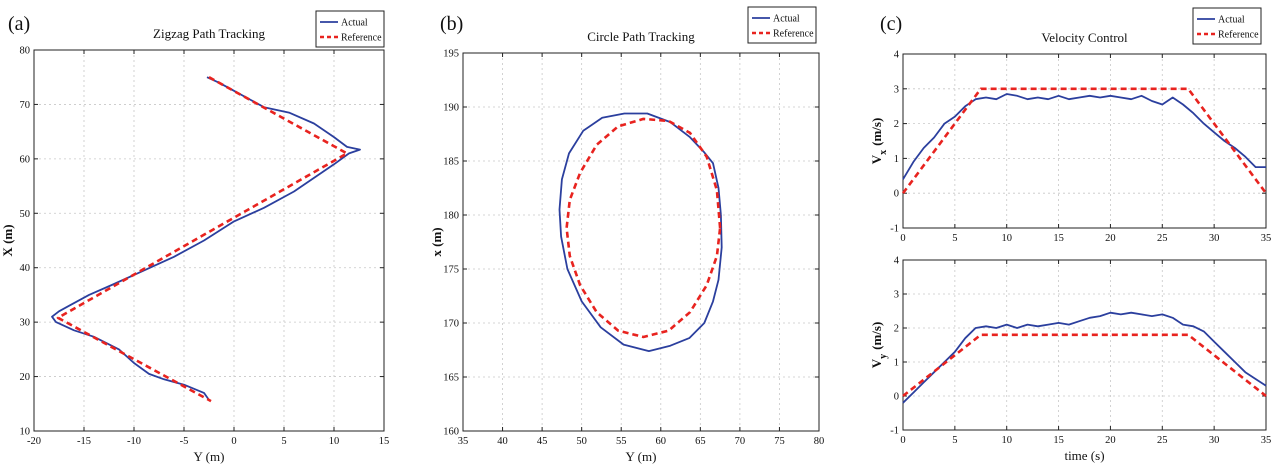 This screenshot has width=1276, height=473. I want to click on x-tick-label: 60, so click(661, 441).